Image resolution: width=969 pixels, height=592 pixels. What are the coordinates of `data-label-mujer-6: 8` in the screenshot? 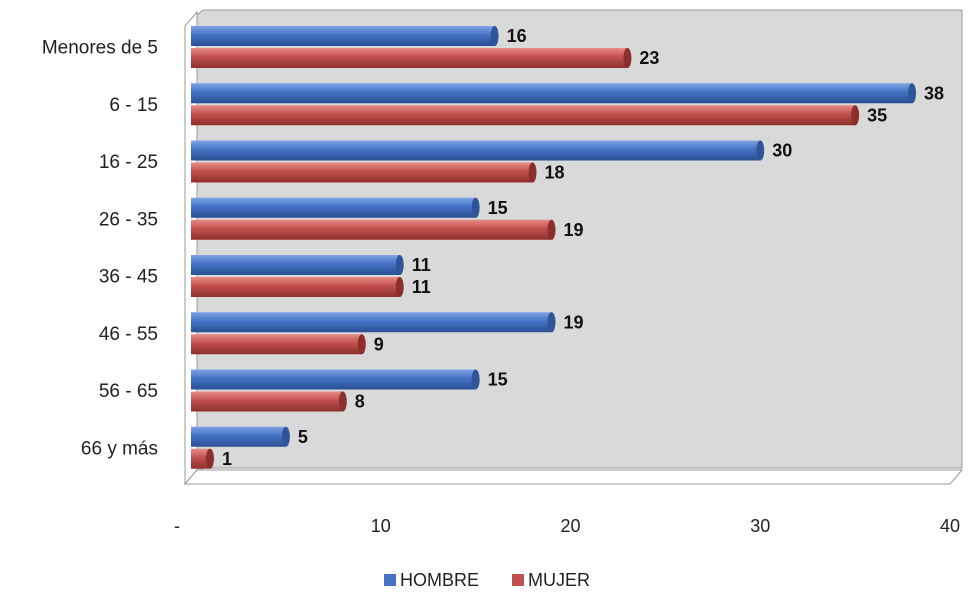 It's located at (360, 402).